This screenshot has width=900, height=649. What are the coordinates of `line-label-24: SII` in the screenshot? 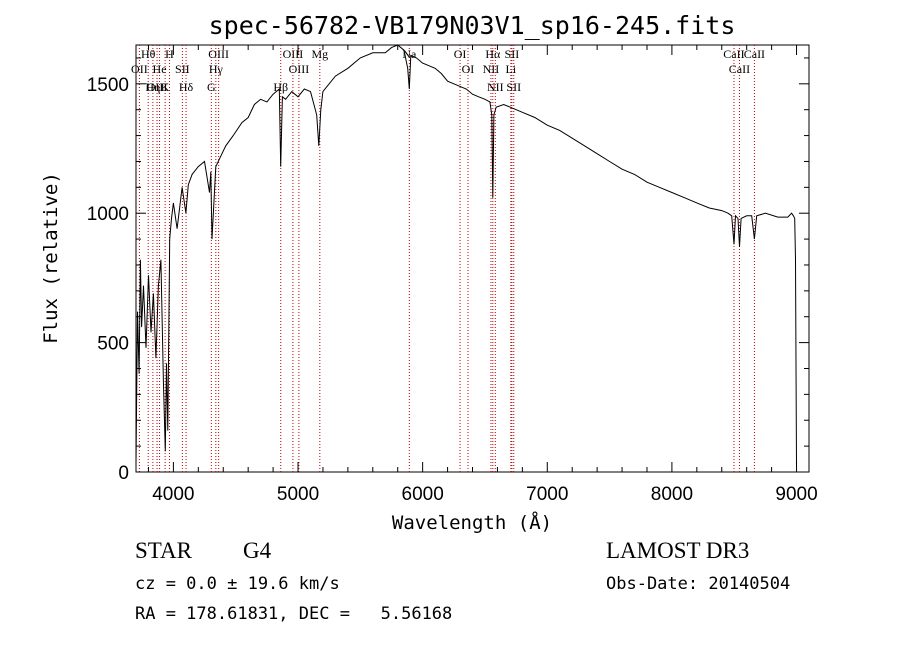 It's located at (513, 87).